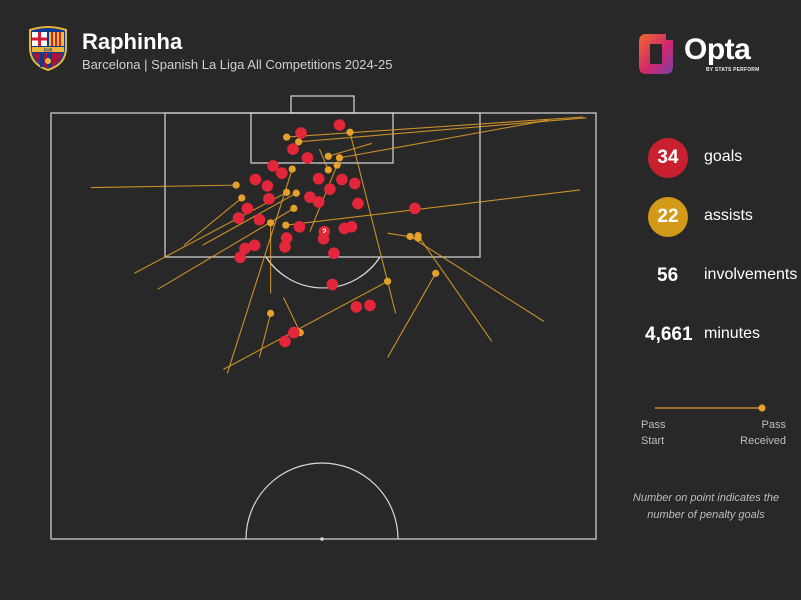 The height and width of the screenshot is (600, 801). What do you see at coordinates (653, 433) in the screenshot?
I see `legend-pass-start: Pass Start` at bounding box center [653, 433].